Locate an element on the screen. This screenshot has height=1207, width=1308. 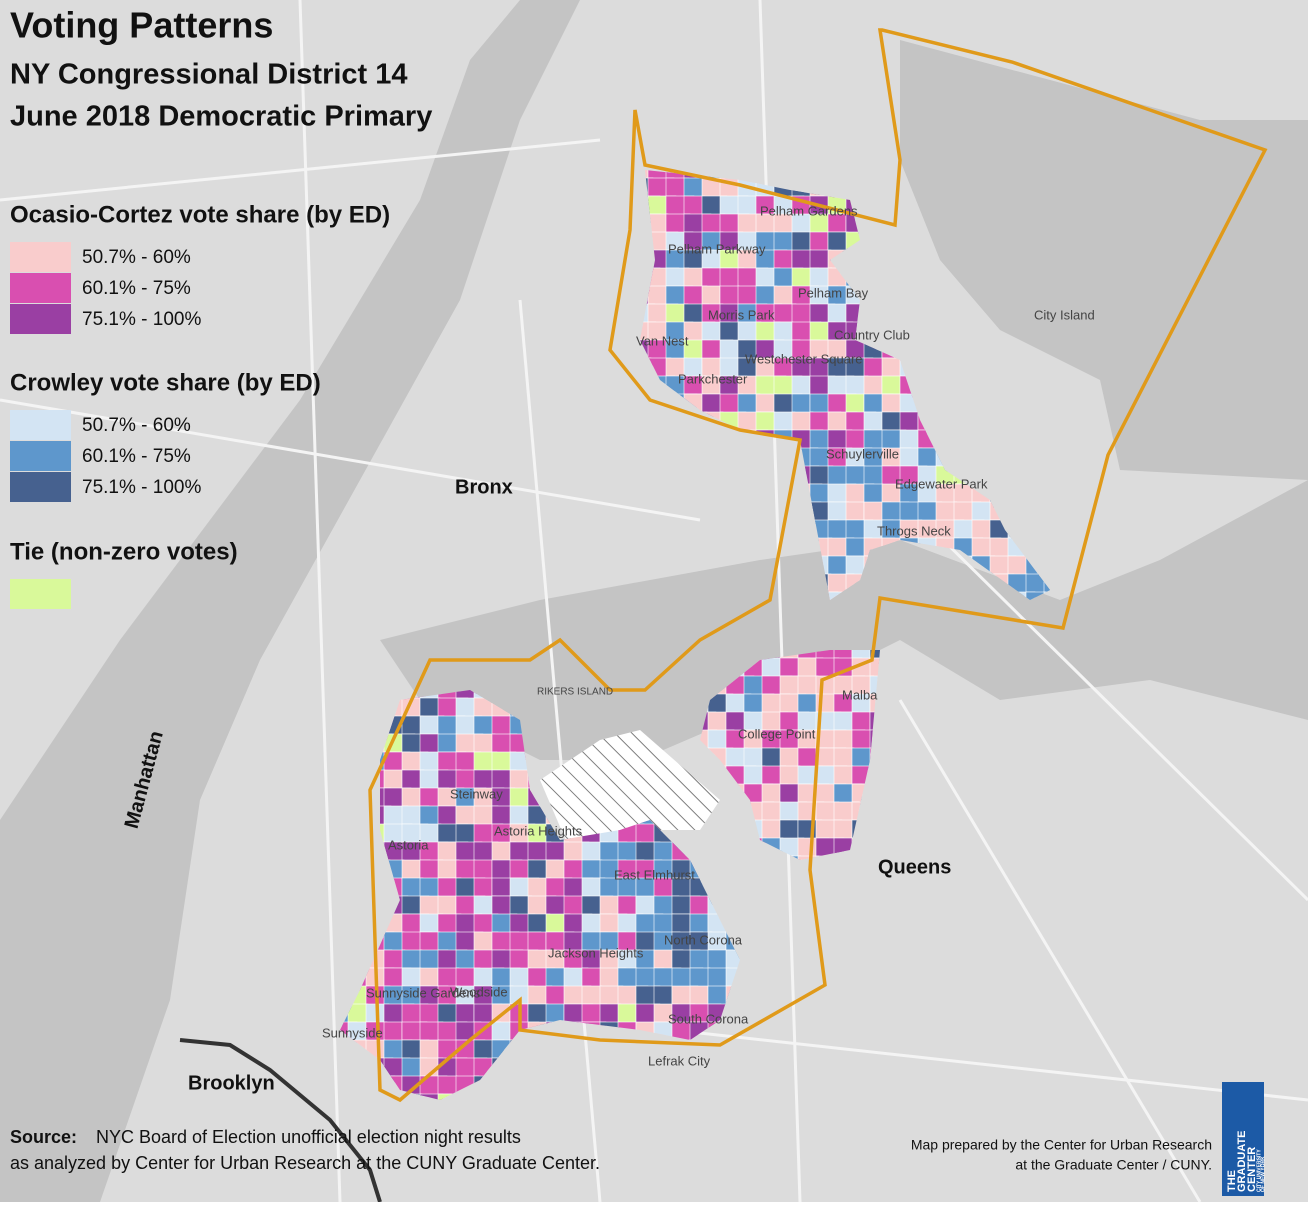
place-label: Astoria Heights is located at coordinates (538, 830).